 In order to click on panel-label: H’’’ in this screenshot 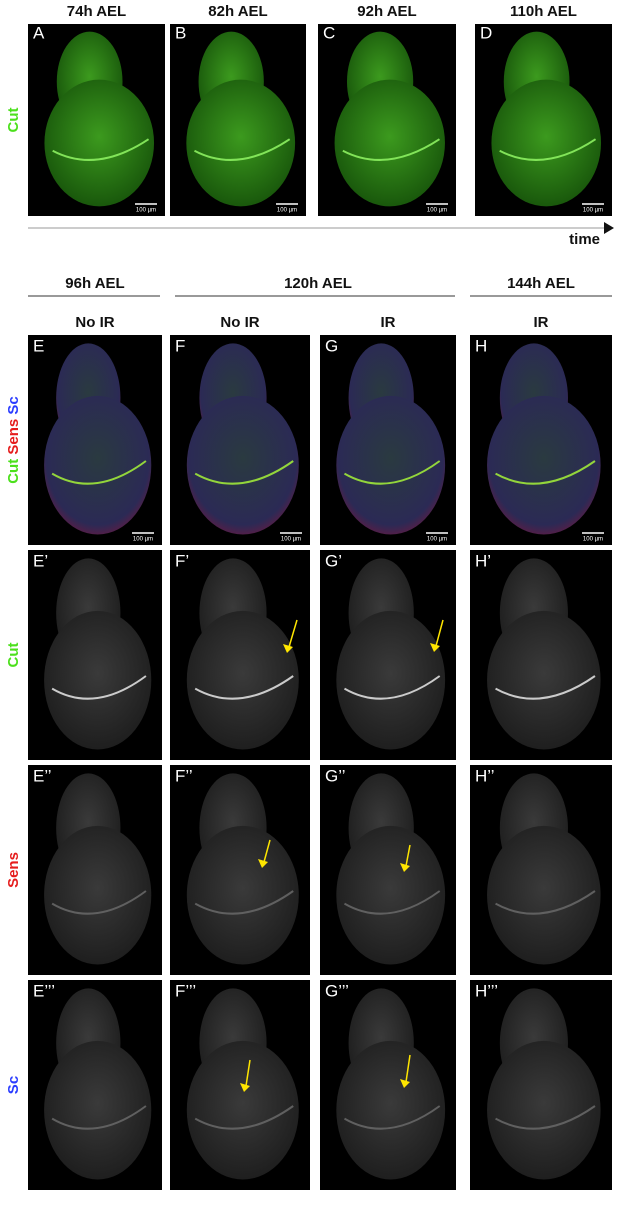, I will do `click(486, 990)`.